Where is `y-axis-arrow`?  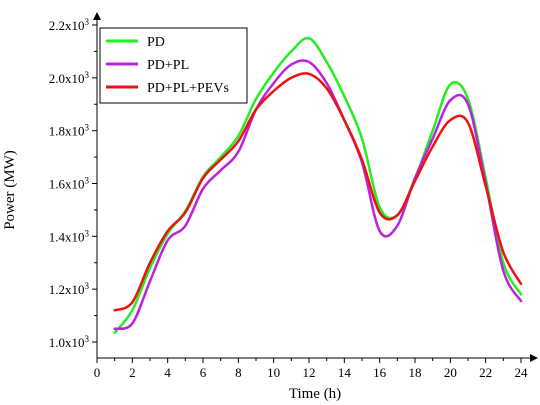
y-axis-arrow is located at coordinates (97, 16).